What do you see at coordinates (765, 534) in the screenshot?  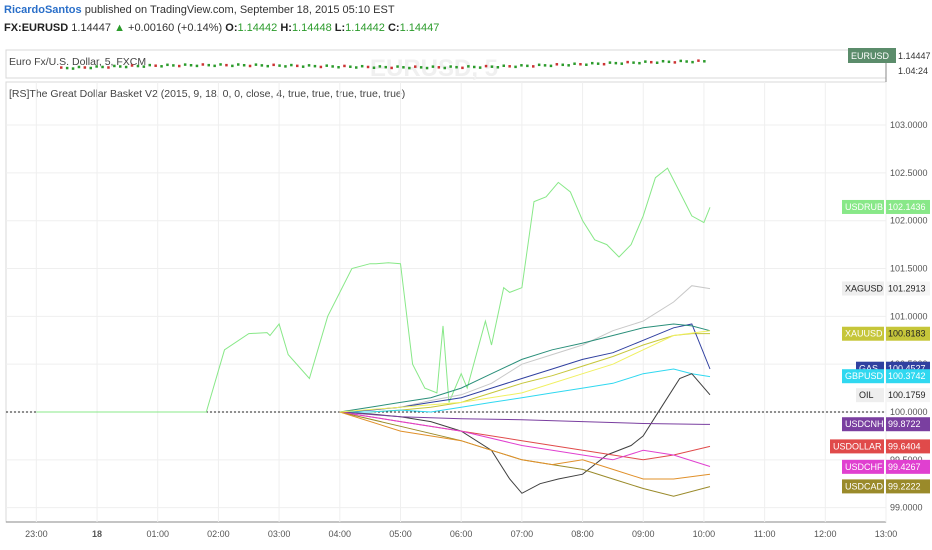 I see `x-tick-label: 11:00` at bounding box center [765, 534].